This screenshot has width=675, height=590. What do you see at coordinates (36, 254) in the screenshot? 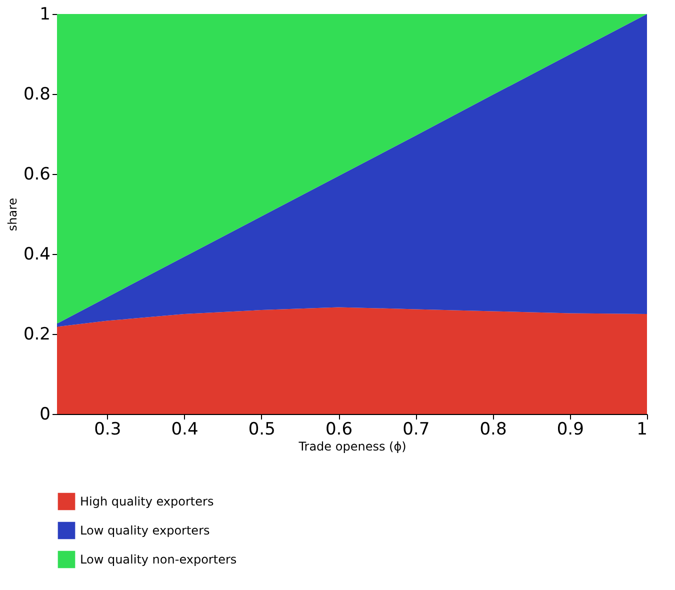
I see `y-tick-label: 0.4` at bounding box center [36, 254].